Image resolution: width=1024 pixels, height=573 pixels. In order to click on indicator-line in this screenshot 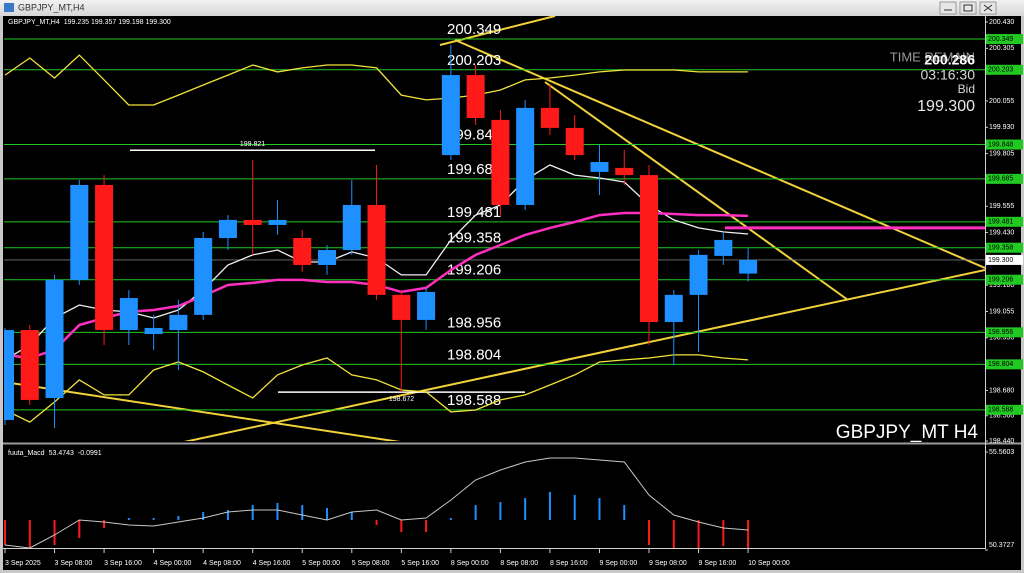, I will do `click(376, 388)`.